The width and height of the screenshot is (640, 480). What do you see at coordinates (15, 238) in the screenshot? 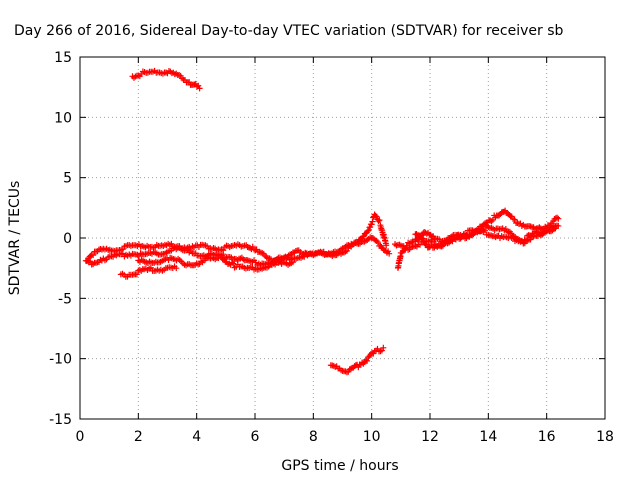
I see `y-axis-label: SDTVAR / TECUs` at bounding box center [15, 238].